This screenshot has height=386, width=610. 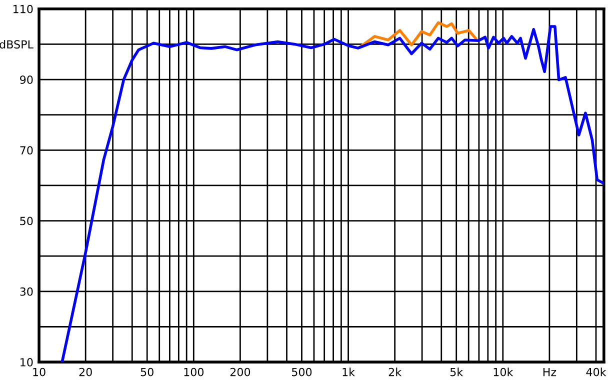 What do you see at coordinates (17, 44) in the screenshot?
I see `y-tick-label: dBSPL` at bounding box center [17, 44].